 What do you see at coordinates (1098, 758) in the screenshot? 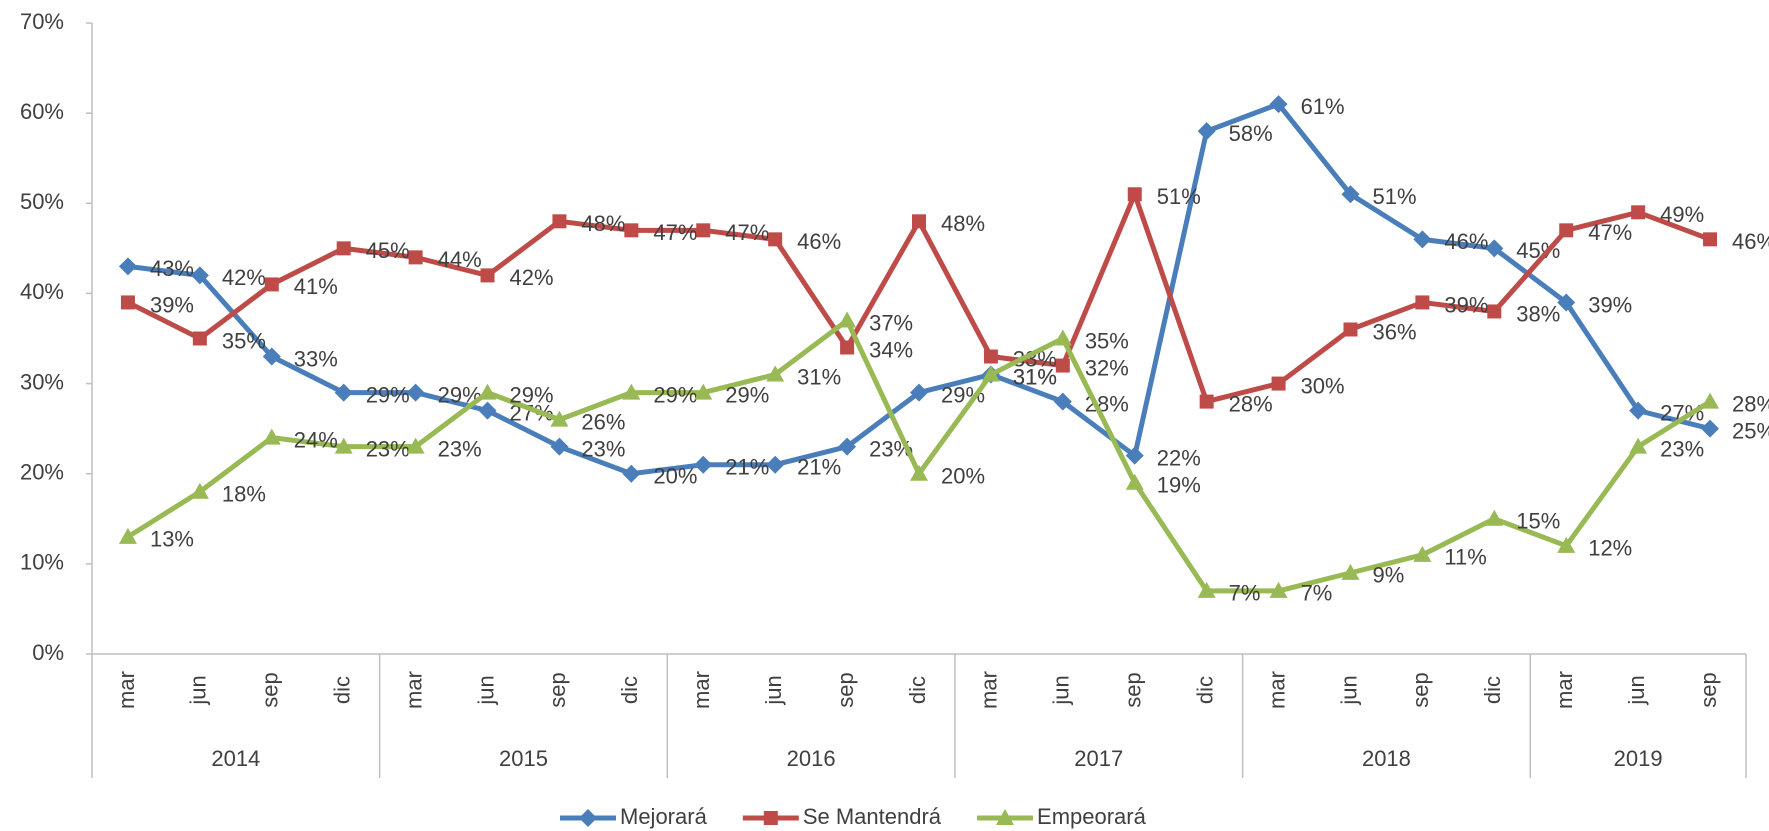
I see `group-label: 2017` at bounding box center [1098, 758].